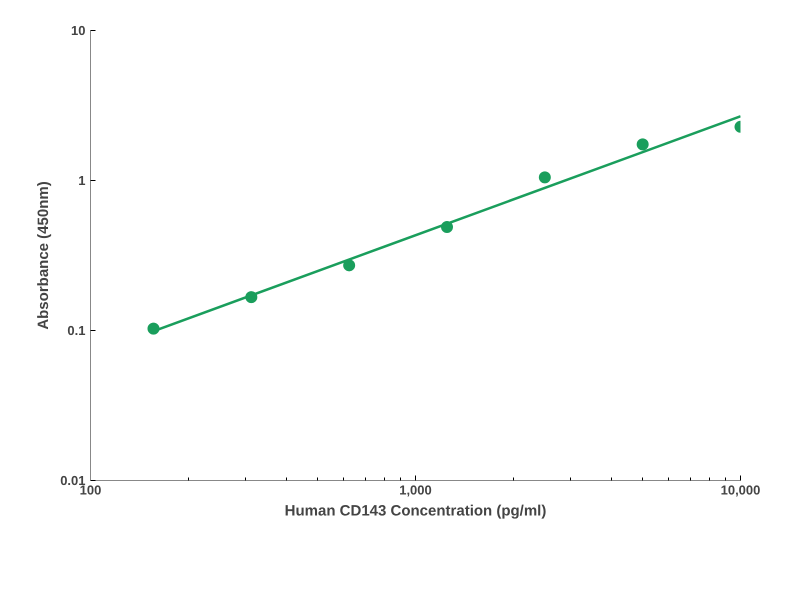 The height and width of the screenshot is (600, 800). Describe the element at coordinates (76, 330) in the screenshot. I see `y-tick-label: 0.1` at that location.